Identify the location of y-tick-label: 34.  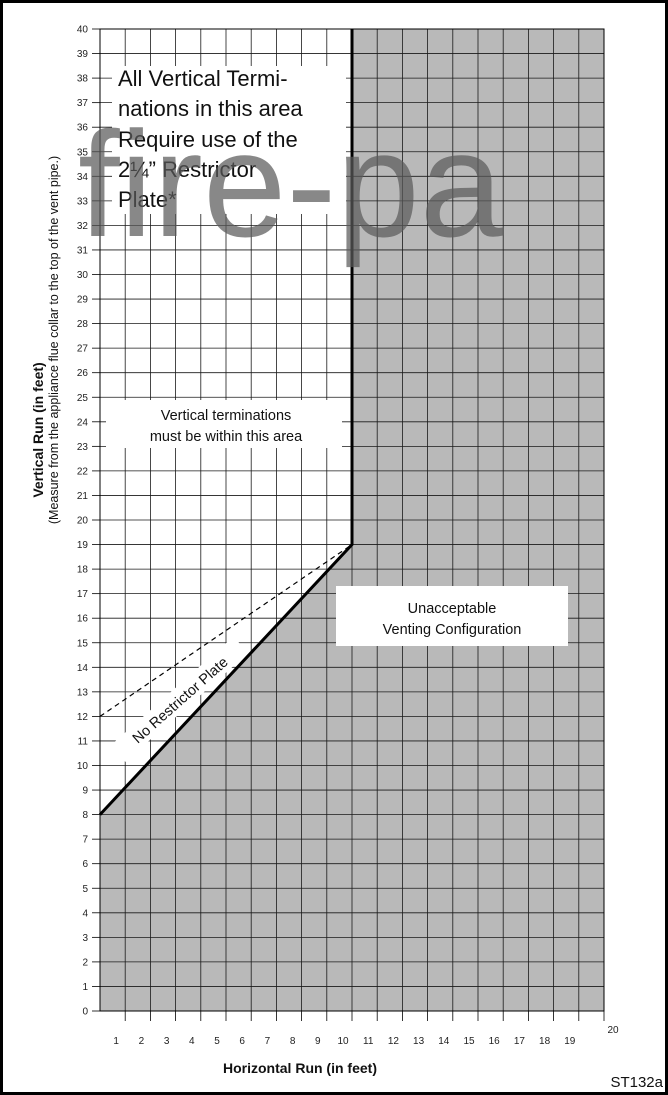
(83, 177).